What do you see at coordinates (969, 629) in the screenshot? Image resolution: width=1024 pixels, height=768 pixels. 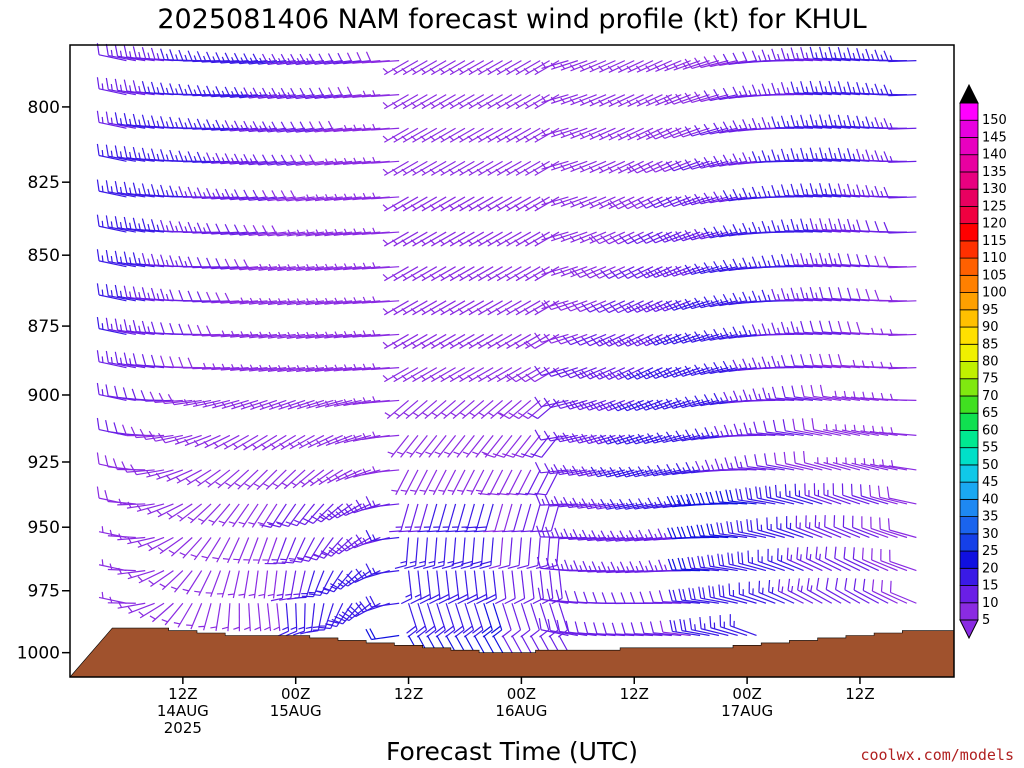 I see `colorbar-bottom-arrow` at bounding box center [969, 629].